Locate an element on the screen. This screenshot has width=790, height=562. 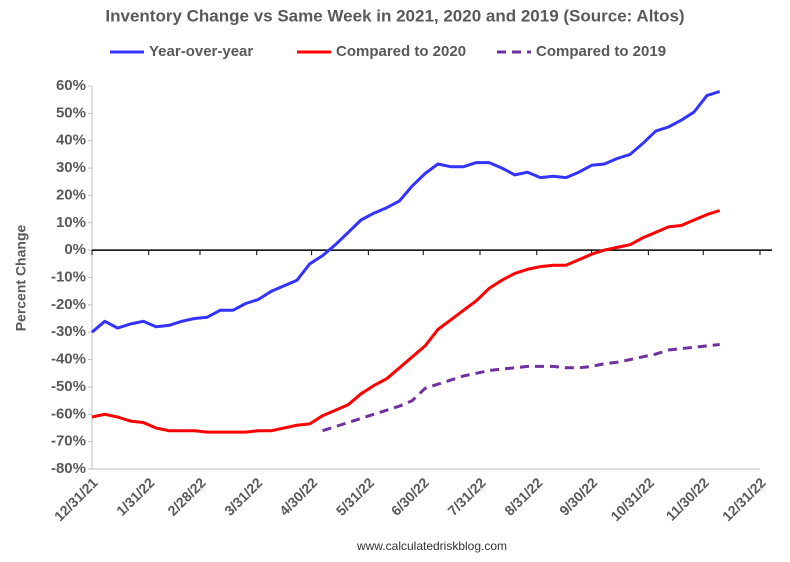
y-tick-label: -70% is located at coordinates (68, 441).